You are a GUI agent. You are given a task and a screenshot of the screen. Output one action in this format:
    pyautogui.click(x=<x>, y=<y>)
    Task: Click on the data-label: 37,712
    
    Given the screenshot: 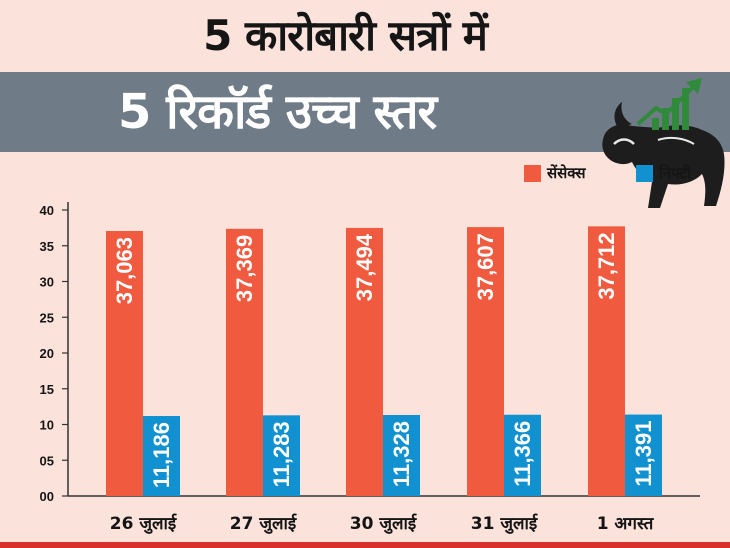 What is the action you would take?
    pyautogui.click(x=606, y=265)
    